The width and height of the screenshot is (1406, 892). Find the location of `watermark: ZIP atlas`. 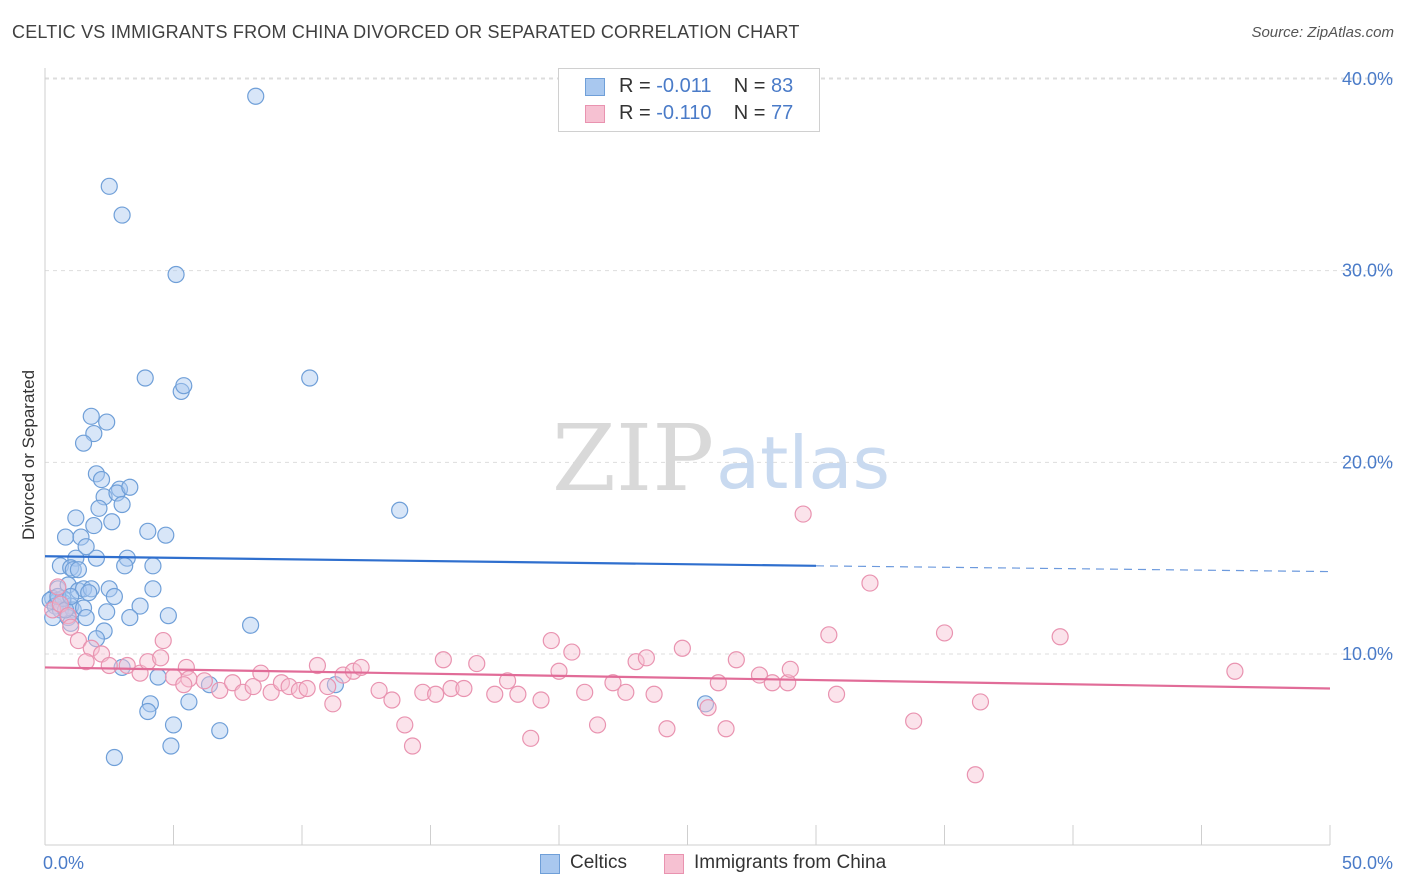

watermark: ZIP atlas is located at coordinates (721, 458).